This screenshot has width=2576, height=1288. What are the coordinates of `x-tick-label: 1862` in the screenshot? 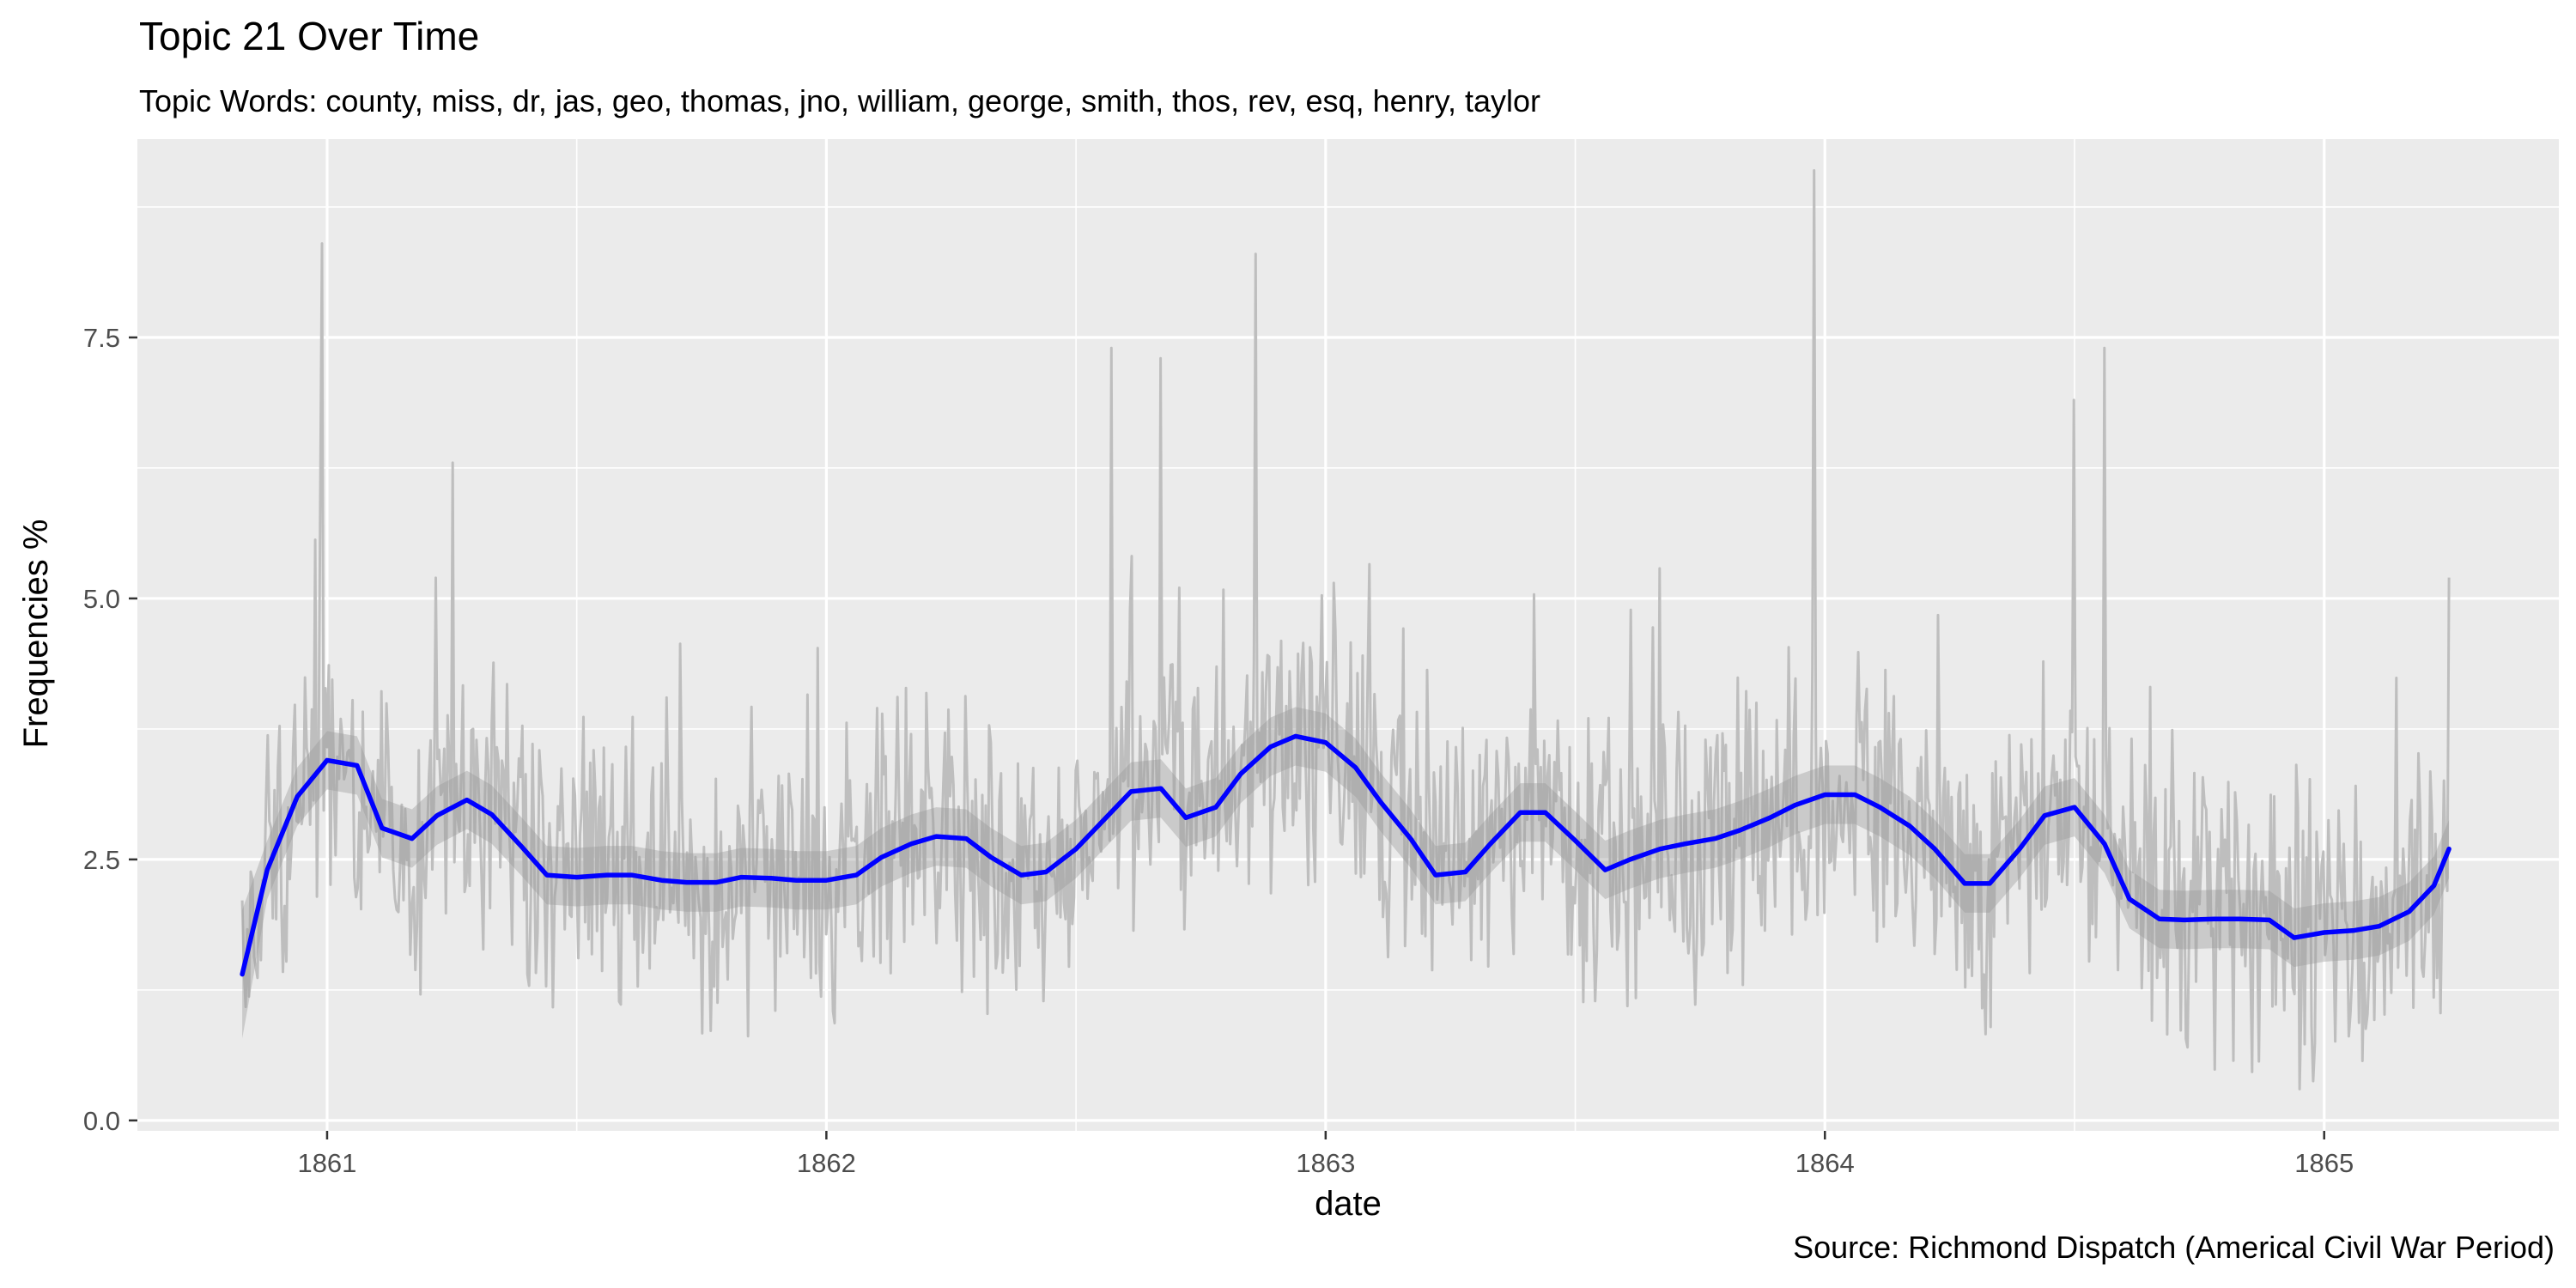 It's located at (826, 1163).